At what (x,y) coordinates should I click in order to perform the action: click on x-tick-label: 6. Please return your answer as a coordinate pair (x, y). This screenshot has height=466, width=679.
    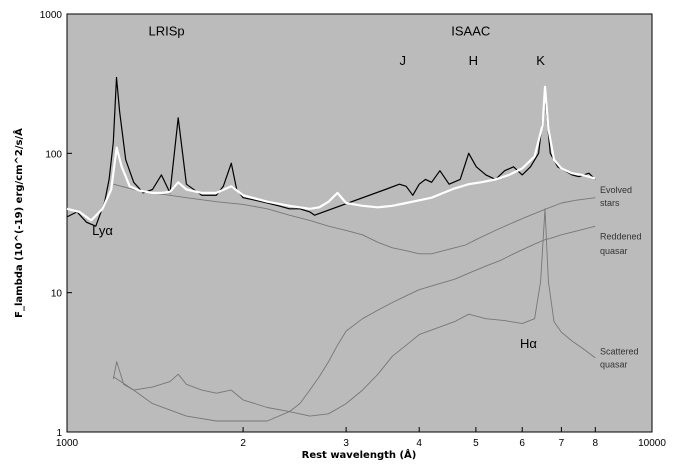
    Looking at the image, I should click on (522, 443).